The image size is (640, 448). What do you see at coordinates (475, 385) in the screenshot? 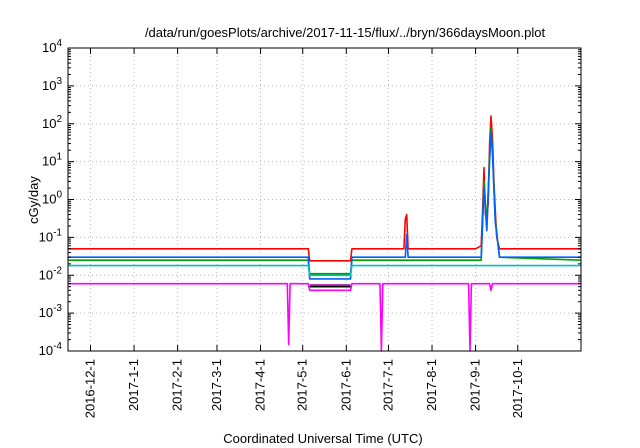
I see `x-tick-label: 2017-9-1` at bounding box center [475, 385].